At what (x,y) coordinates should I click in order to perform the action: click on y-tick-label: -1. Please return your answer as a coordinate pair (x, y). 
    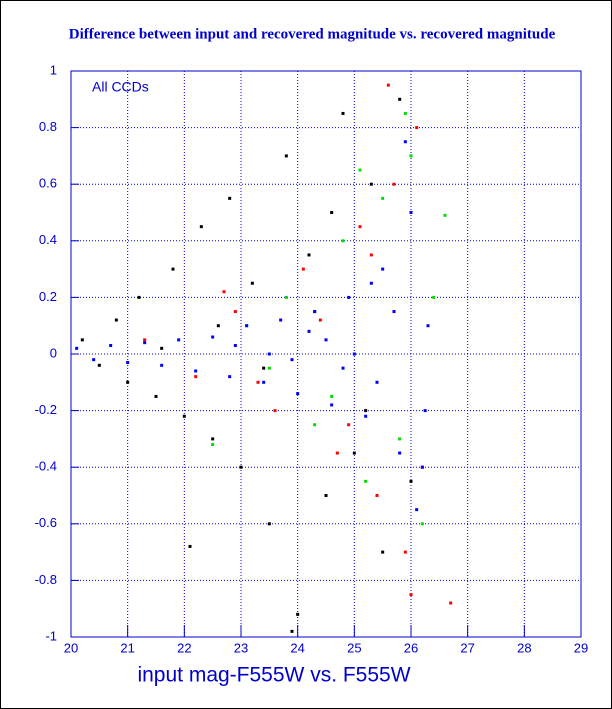
    Looking at the image, I should click on (51, 635).